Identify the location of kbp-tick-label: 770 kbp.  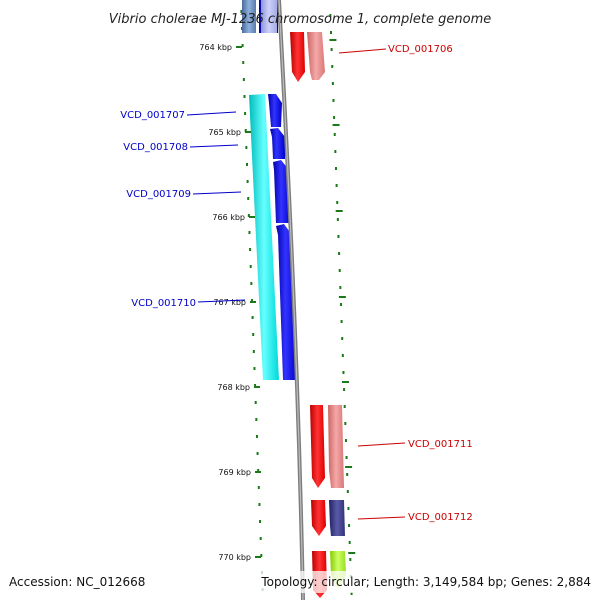
(234, 557).